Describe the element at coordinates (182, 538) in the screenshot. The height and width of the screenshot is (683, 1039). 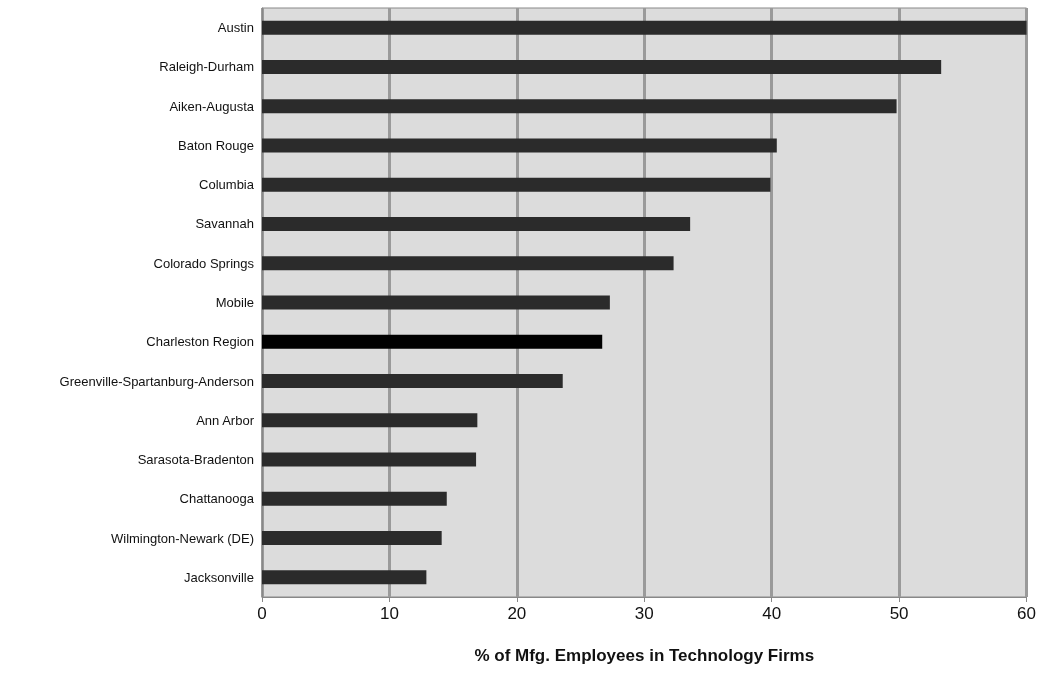
I see `y-tick-label: Wilmington-Newark (DE)` at that location.